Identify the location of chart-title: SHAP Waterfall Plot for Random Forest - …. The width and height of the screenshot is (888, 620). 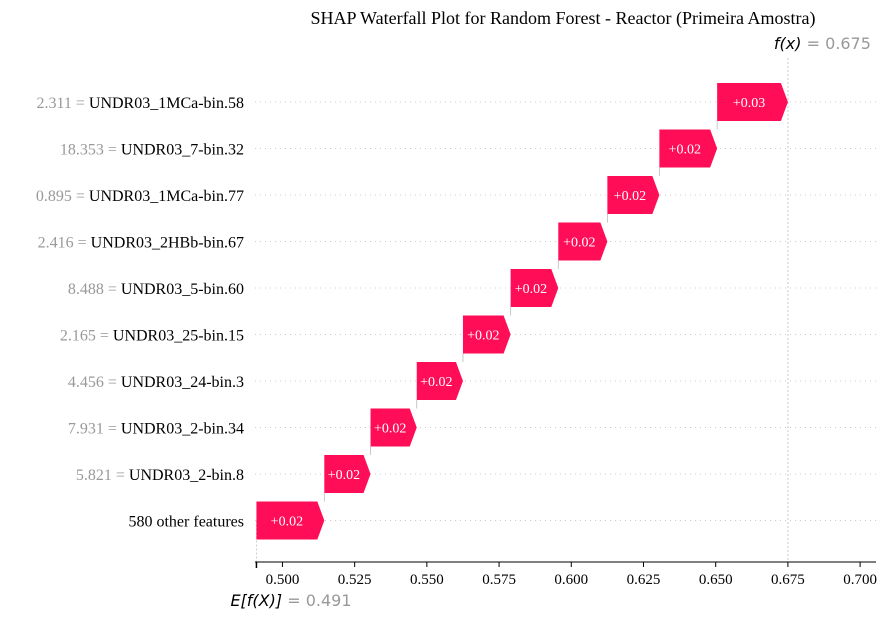
(563, 18).